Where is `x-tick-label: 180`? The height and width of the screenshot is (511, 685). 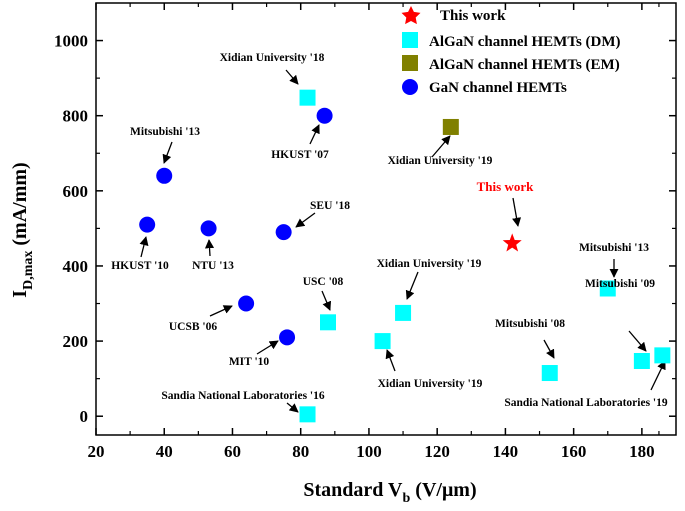 x-tick-label: 180 is located at coordinates (642, 451).